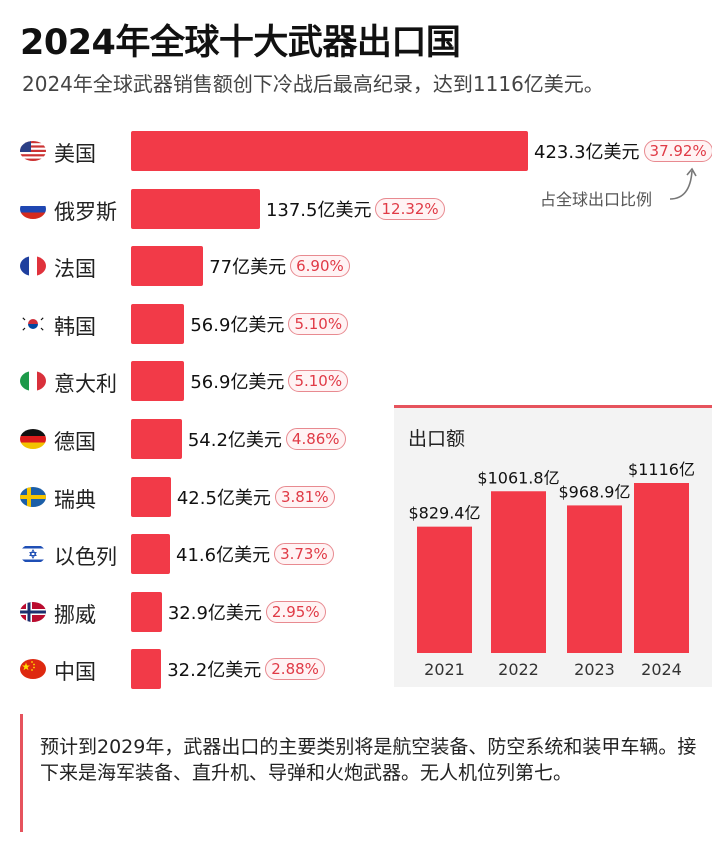 This screenshot has height=849, width=712. Describe the element at coordinates (304, 554) in the screenshot. I see `share-badge: 3.73%` at that location.